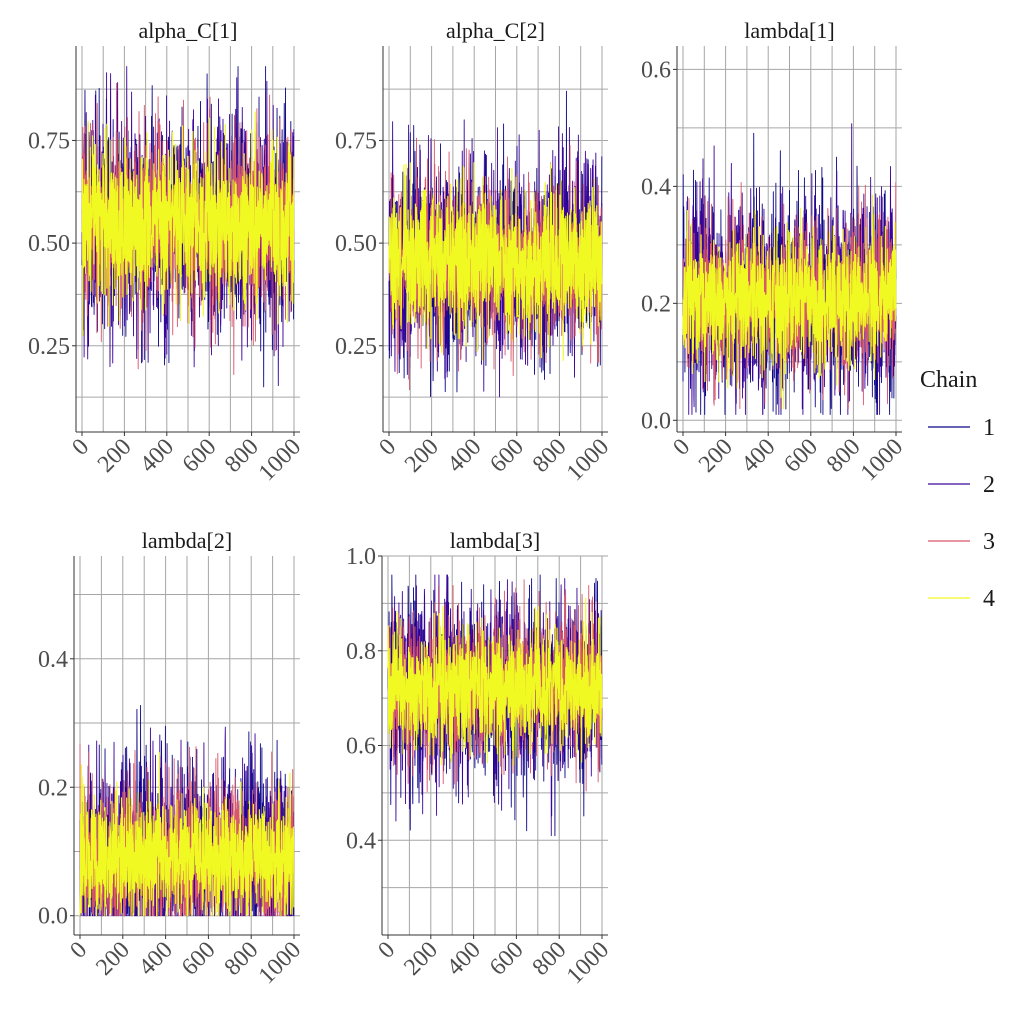 The image size is (1012, 1012). Describe the element at coordinates (361, 652) in the screenshot. I see `y-tick-label: 0.8` at that location.